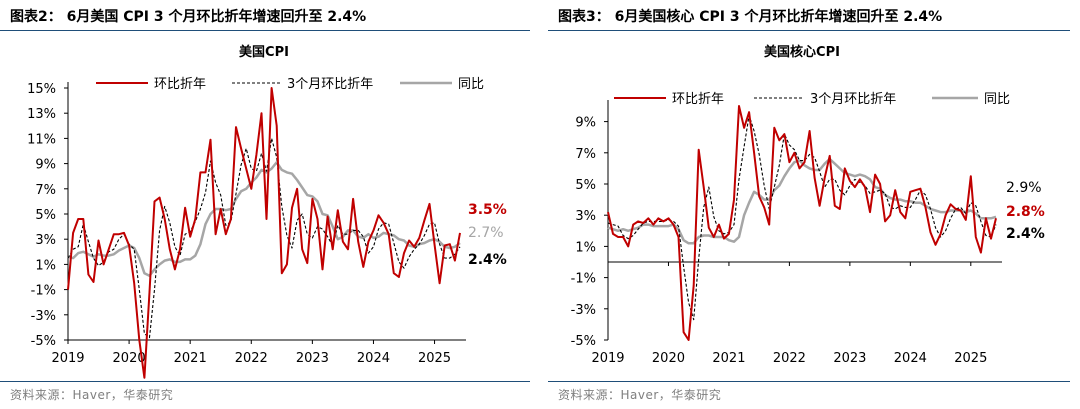 The image size is (1080, 409). Describe the element at coordinates (264, 52) in the screenshot. I see `chart-title: 美国CPI` at that location.